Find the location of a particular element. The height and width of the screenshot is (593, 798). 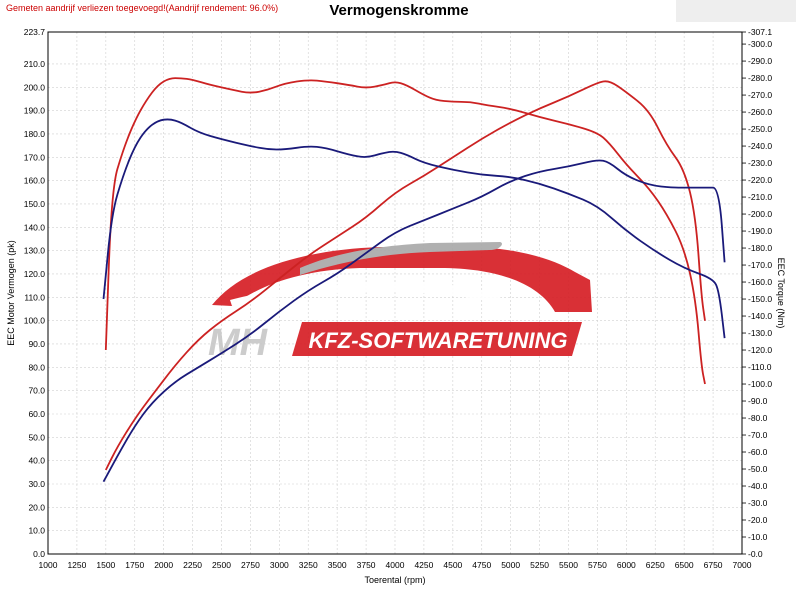

x-tick-label: 6000 is located at coordinates (626, 565).